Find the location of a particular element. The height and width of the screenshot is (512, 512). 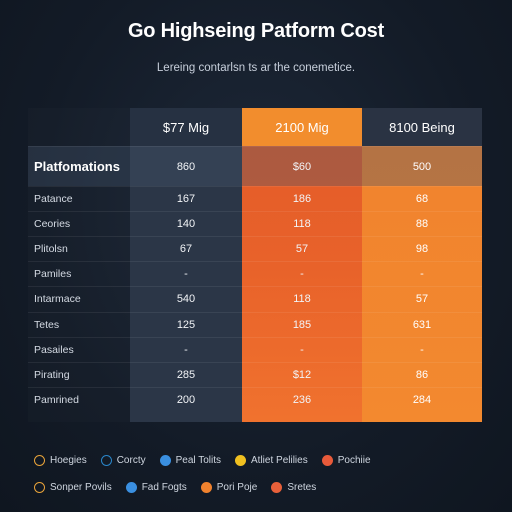

legend-item: Sonper Povils is located at coordinates (73, 487).